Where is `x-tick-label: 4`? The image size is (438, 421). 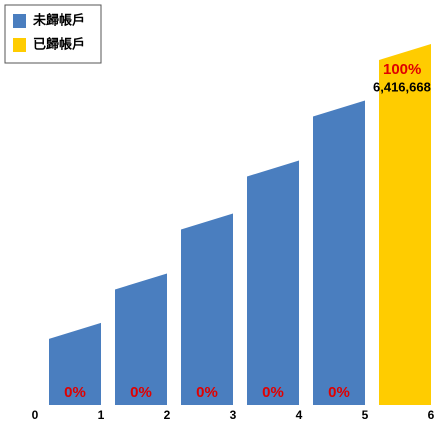 x-tick-label: 4 is located at coordinates (299, 414).